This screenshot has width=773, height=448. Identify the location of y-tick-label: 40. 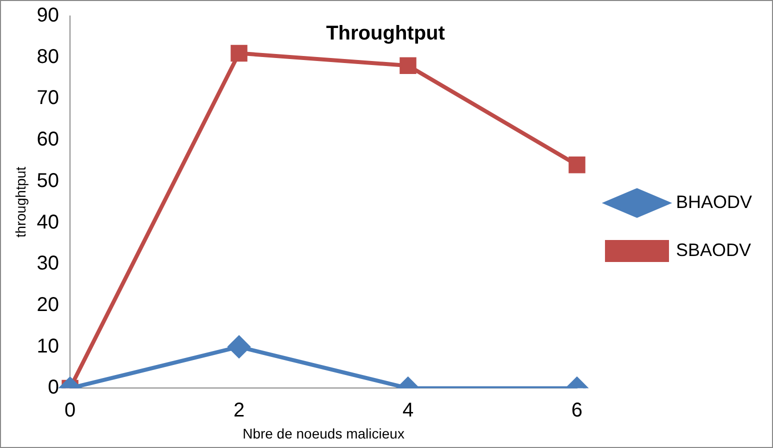
(48, 222).